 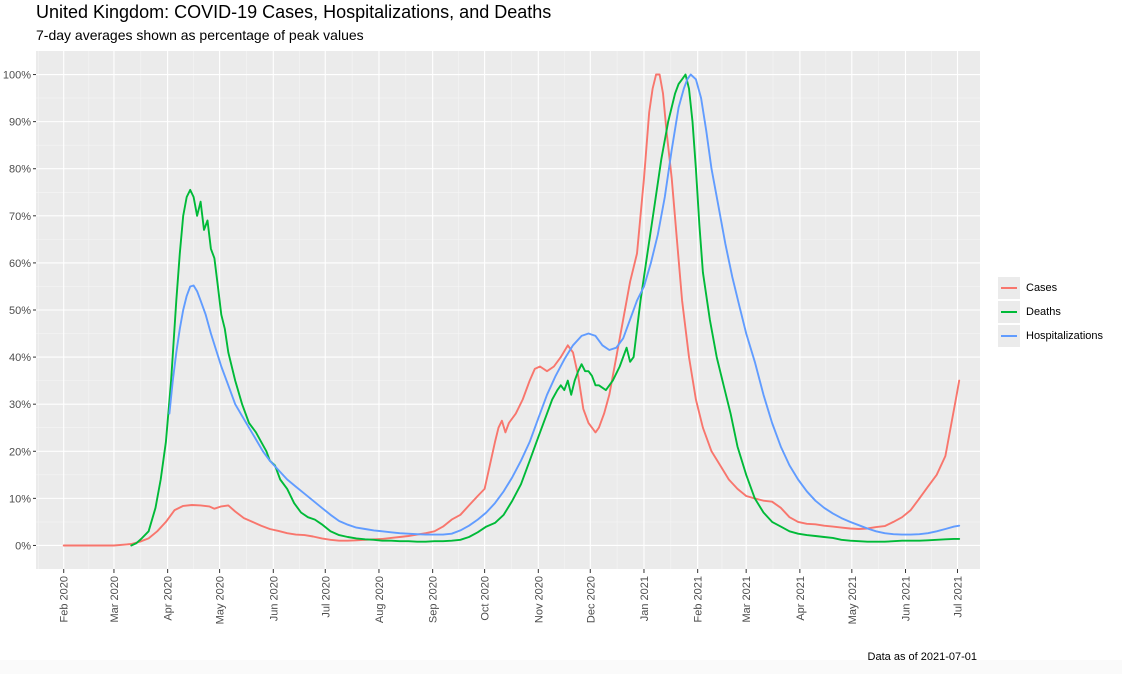 I want to click on legend-key-hospitalizations, so click(x=1009, y=336).